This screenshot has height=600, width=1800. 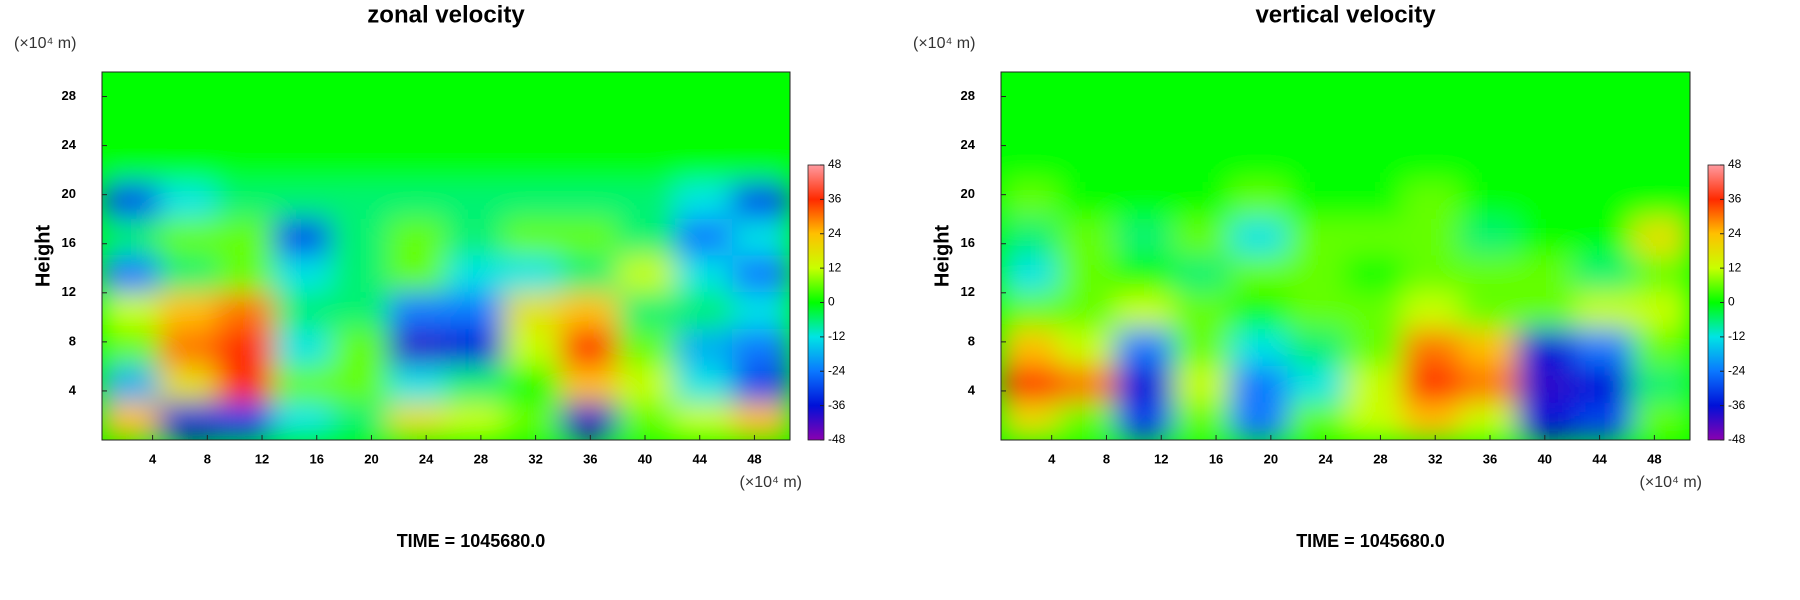 I want to click on x-tick-label: 12, so click(x=262, y=458).